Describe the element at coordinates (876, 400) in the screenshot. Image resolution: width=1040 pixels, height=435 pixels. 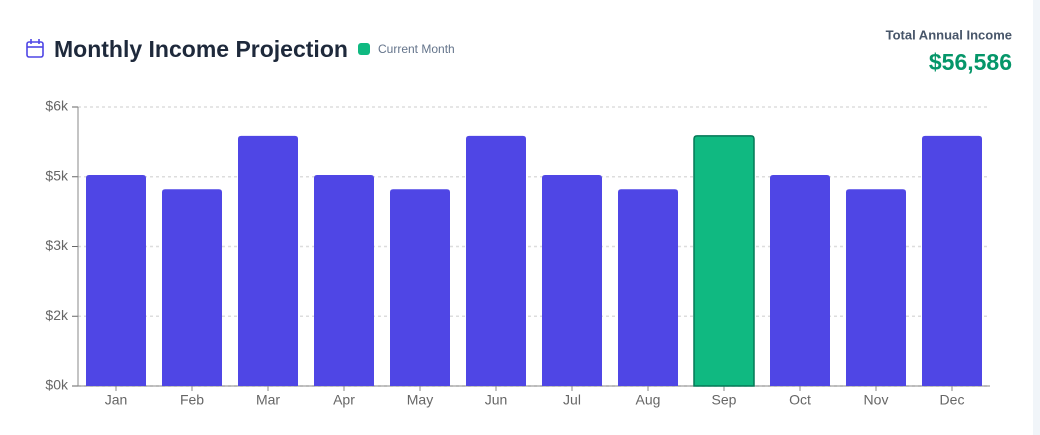
I see `x-tick-label: Nov` at that location.